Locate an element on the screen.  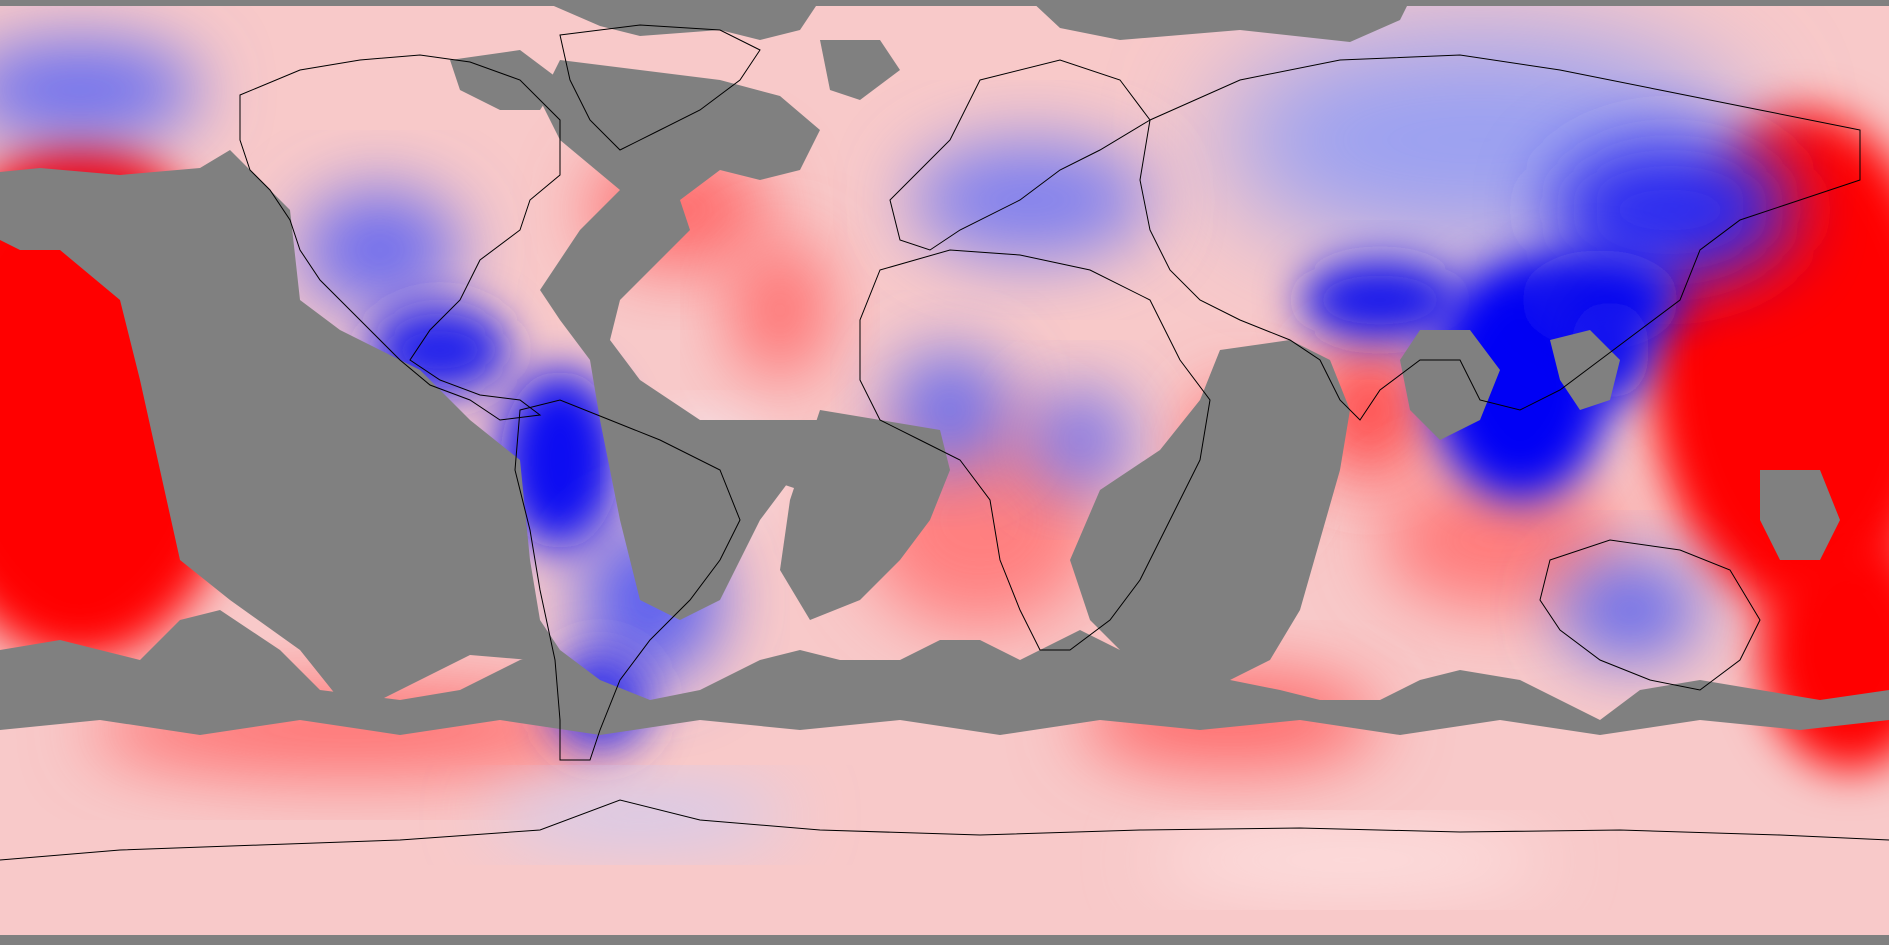
anomaly-north-america-west is located at coordinates (380, 250).